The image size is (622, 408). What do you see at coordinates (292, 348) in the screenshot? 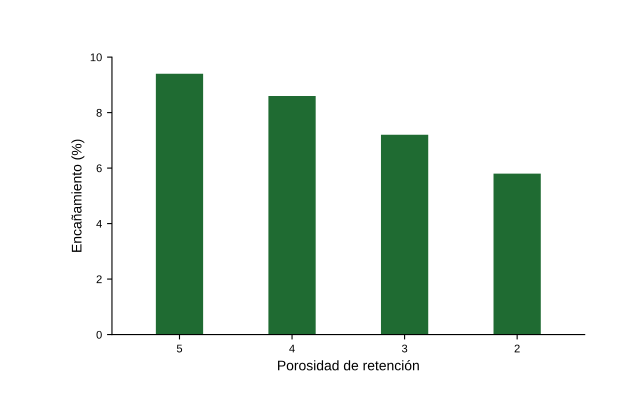
I see `x-tick-label: 4` at bounding box center [292, 348].